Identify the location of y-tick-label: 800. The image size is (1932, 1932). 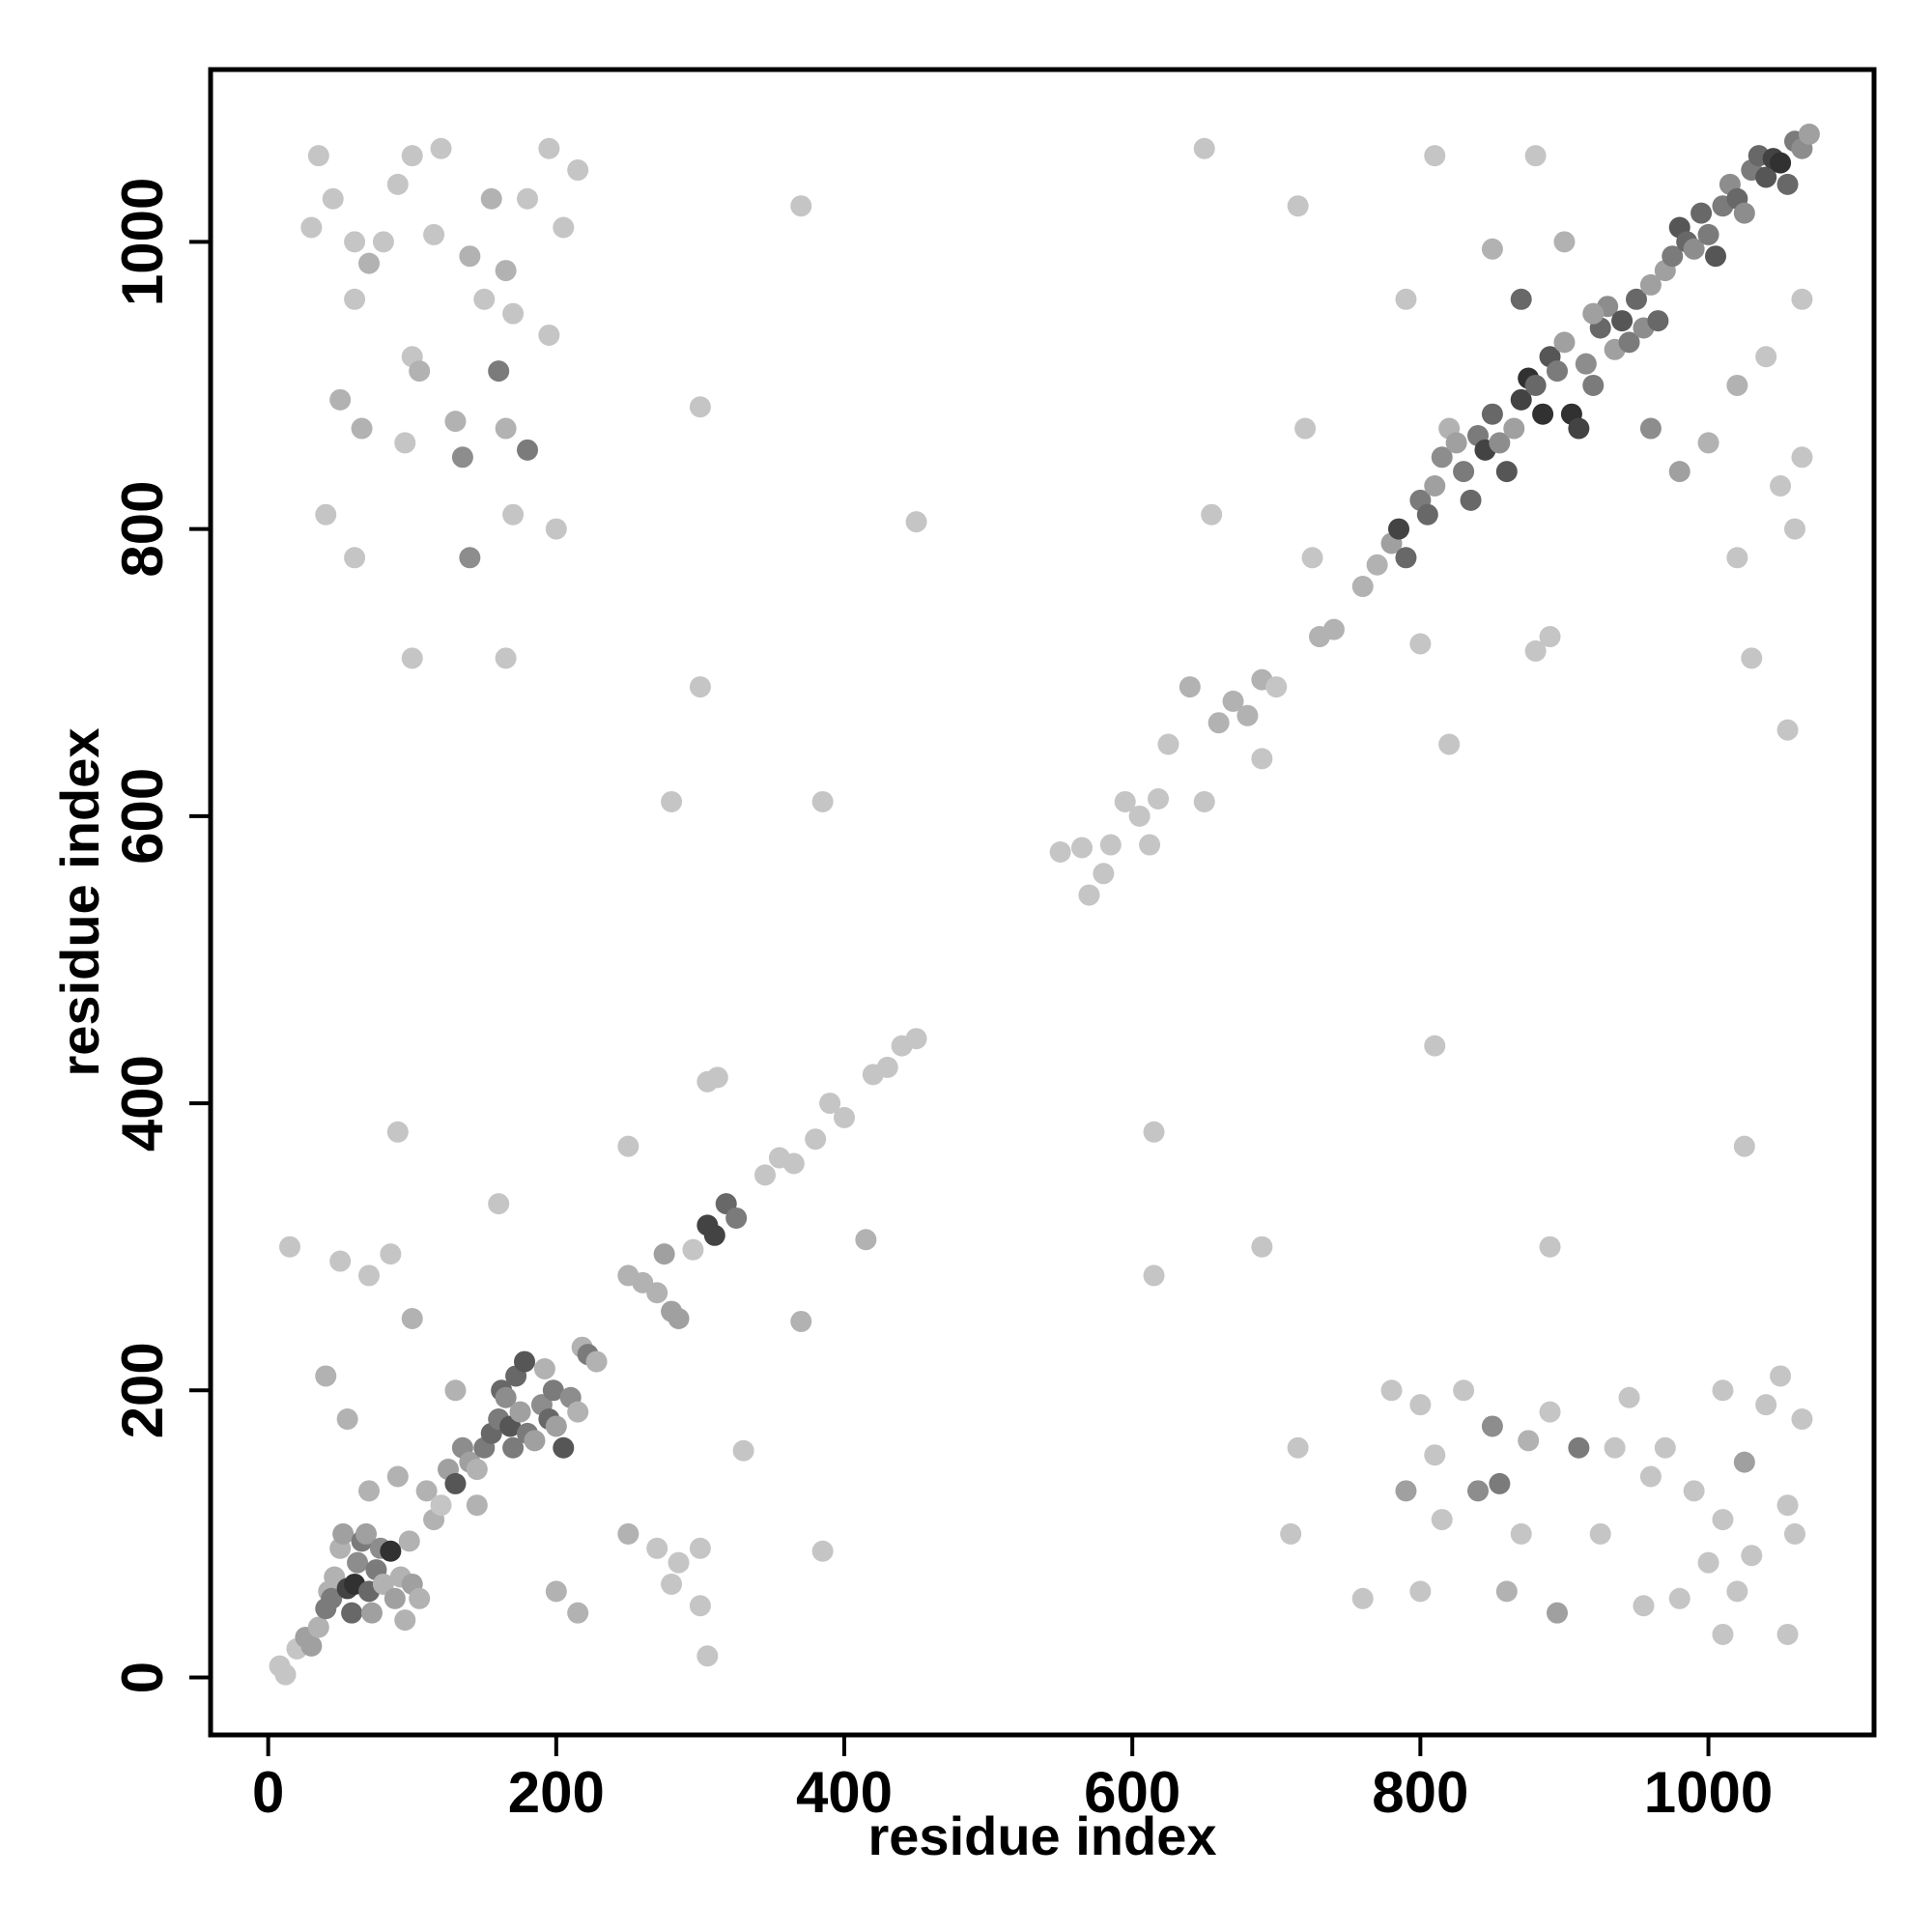
(142, 529).